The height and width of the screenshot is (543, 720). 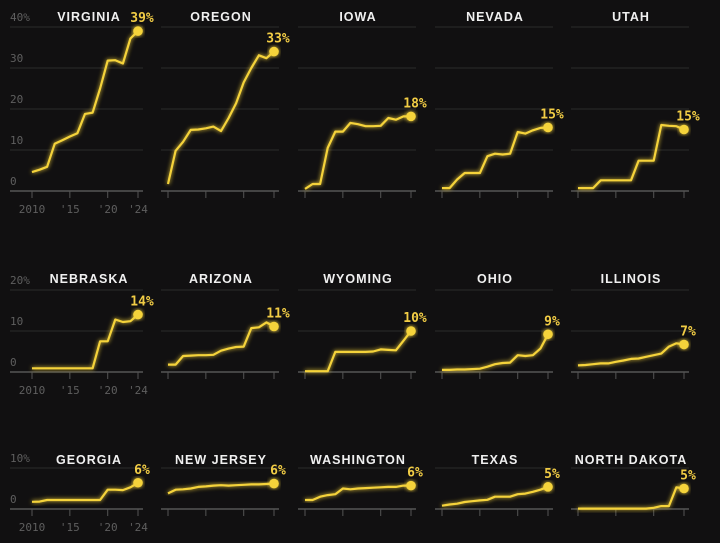 What do you see at coordinates (16, 99) in the screenshot?
I see `y-tick-label: 20` at bounding box center [16, 99].